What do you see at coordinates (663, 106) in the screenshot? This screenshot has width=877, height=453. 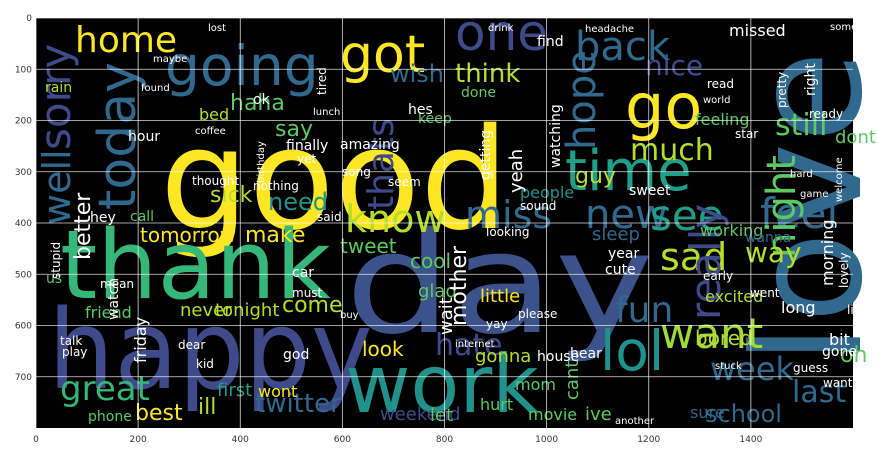 I see `word-go: go` at bounding box center [663, 106].